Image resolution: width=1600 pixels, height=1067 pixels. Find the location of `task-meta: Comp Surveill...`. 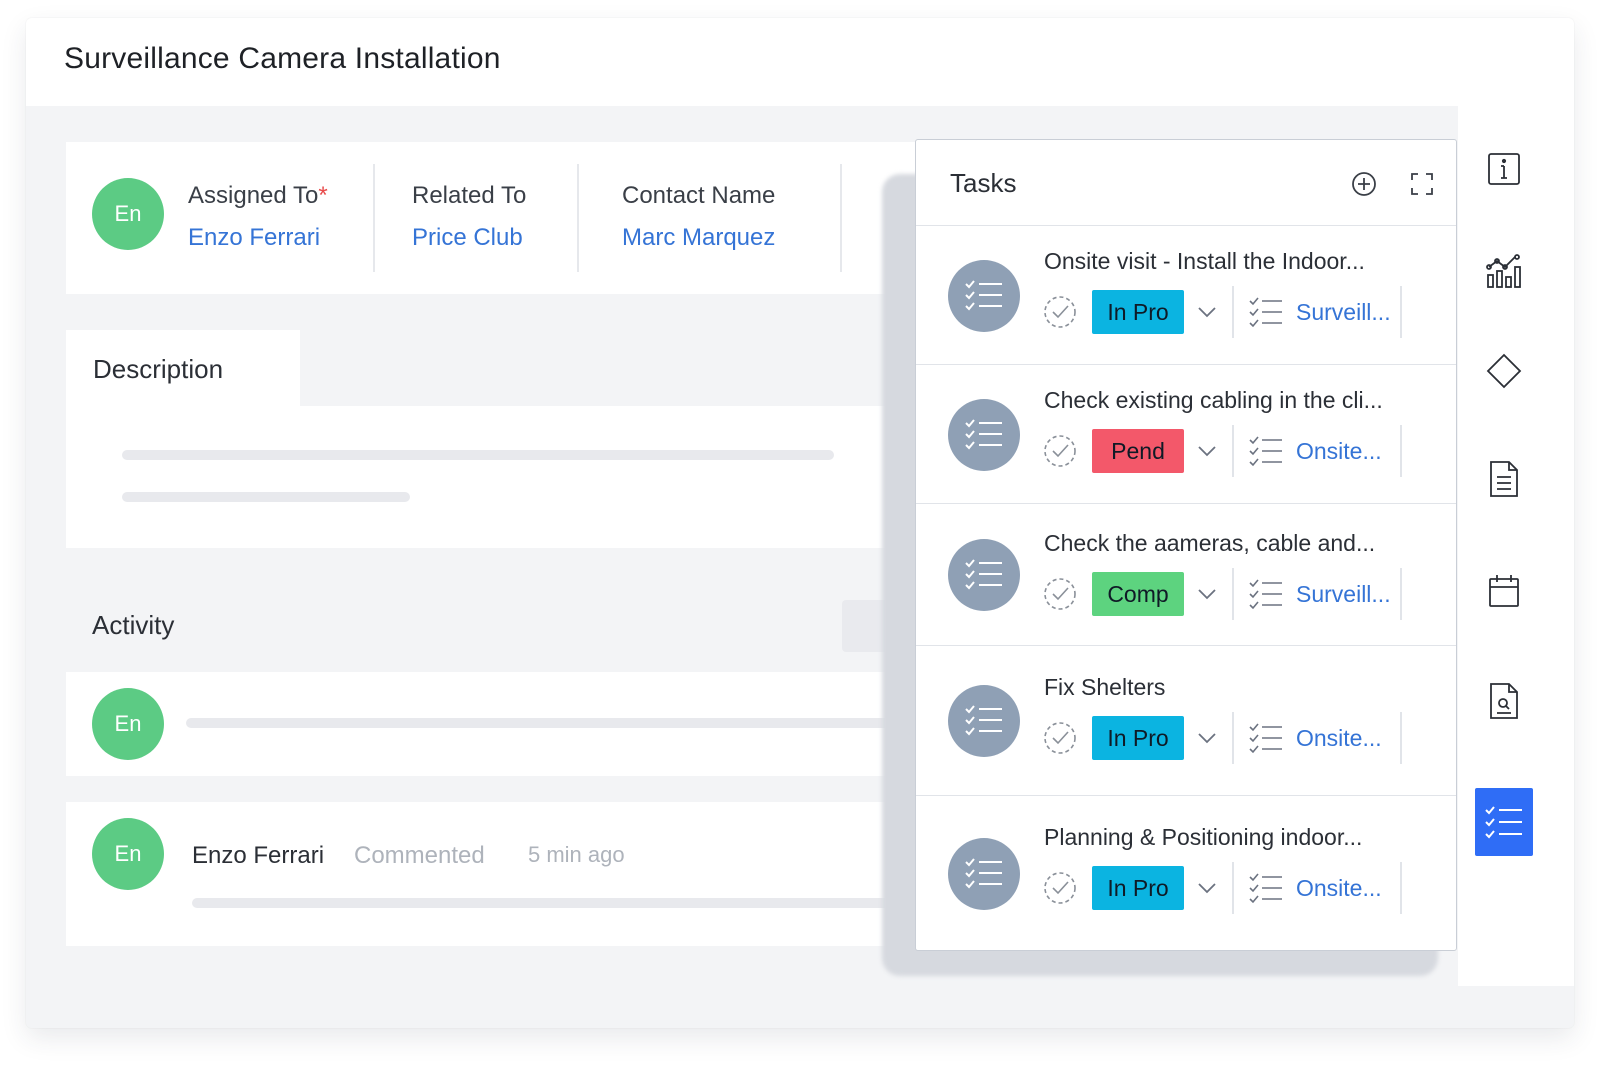

task-meta: Comp Surveill... is located at coordinates (1222, 594).